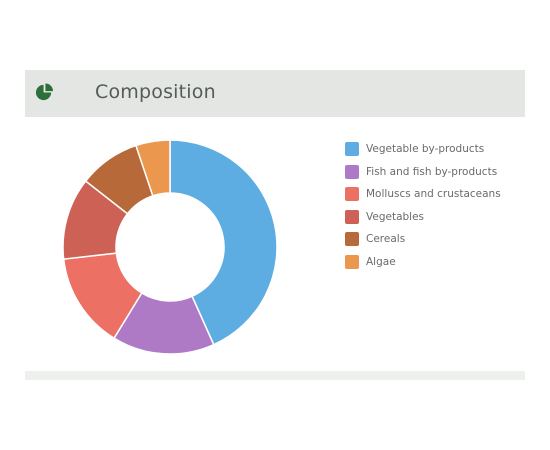  I want to click on legend-label: Cereals, so click(386, 239).